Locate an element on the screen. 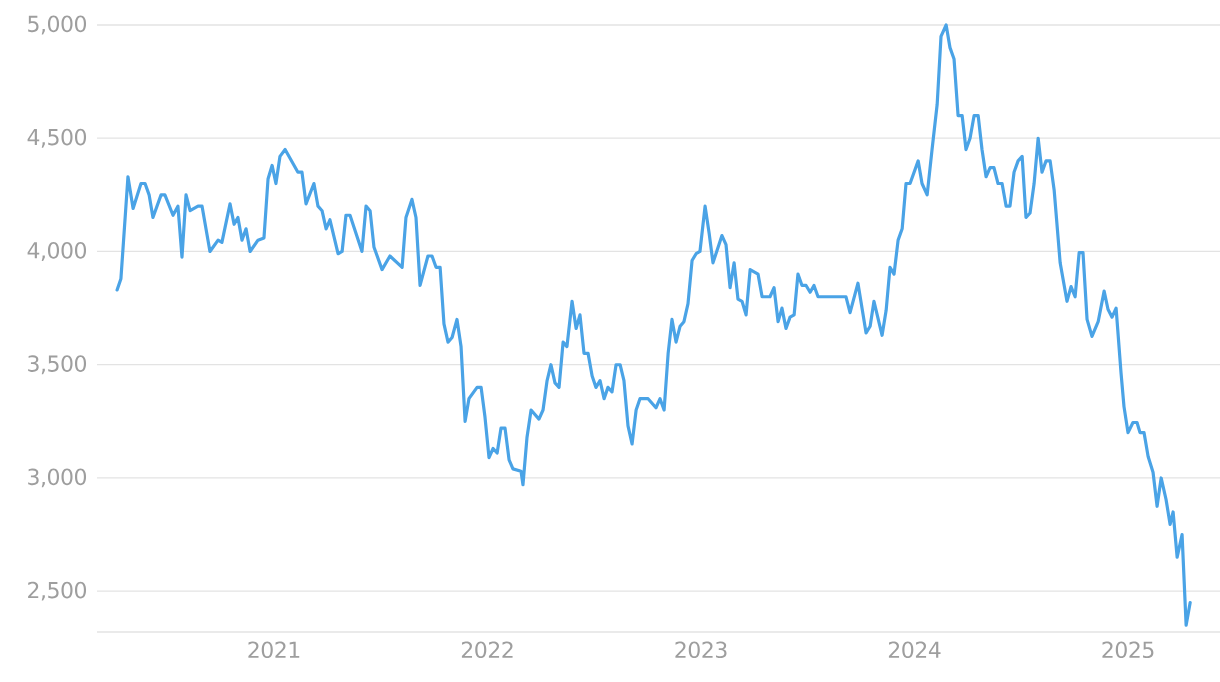  y-tick-label: 2,500 is located at coordinates (57, 591).